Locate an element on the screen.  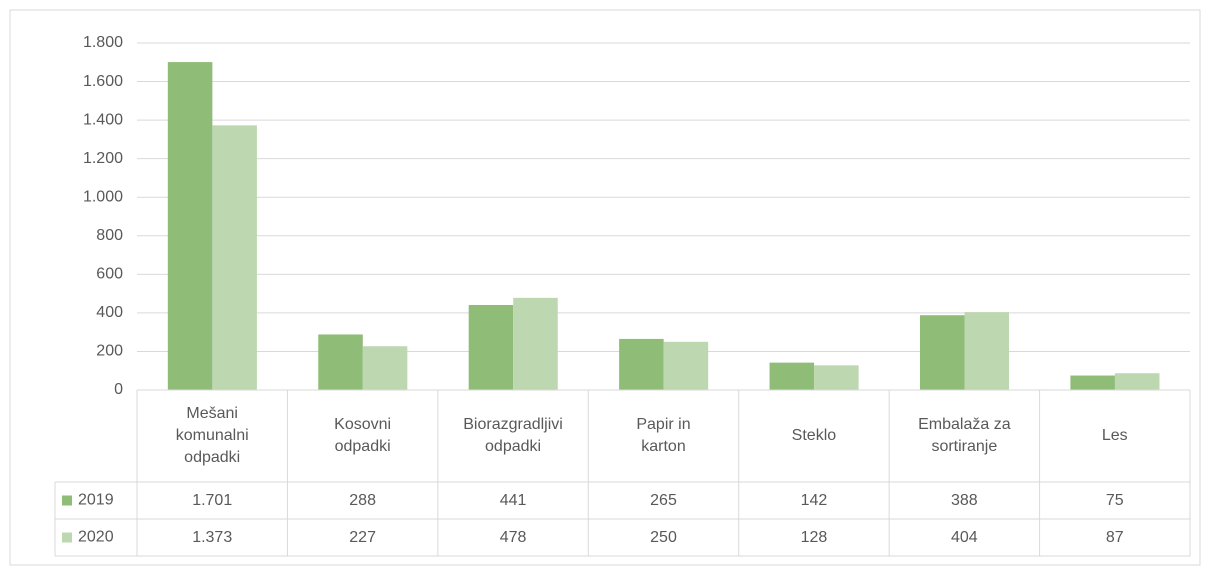
category-label-text: Kosovni odpadki is located at coordinates (363, 435).